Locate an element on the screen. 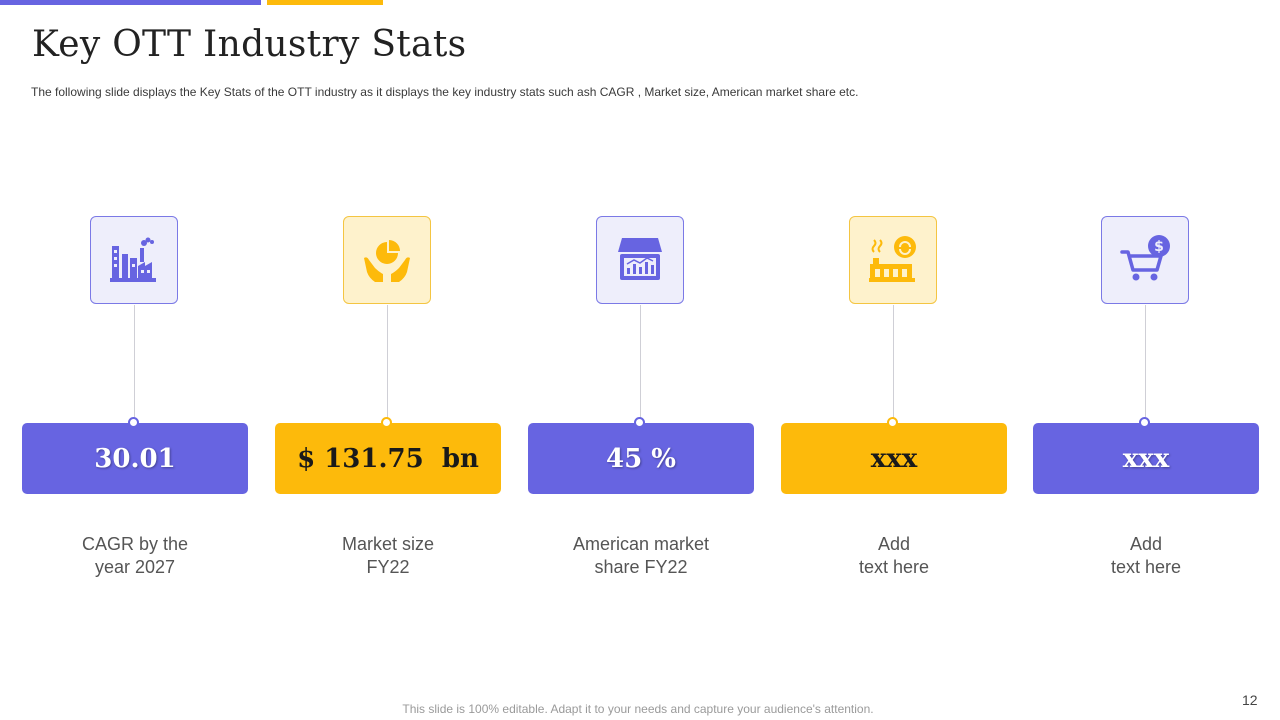 Image resolution: width=1280 pixels, height=720 pixels. stat-value-box: 45 % is located at coordinates (641, 458).